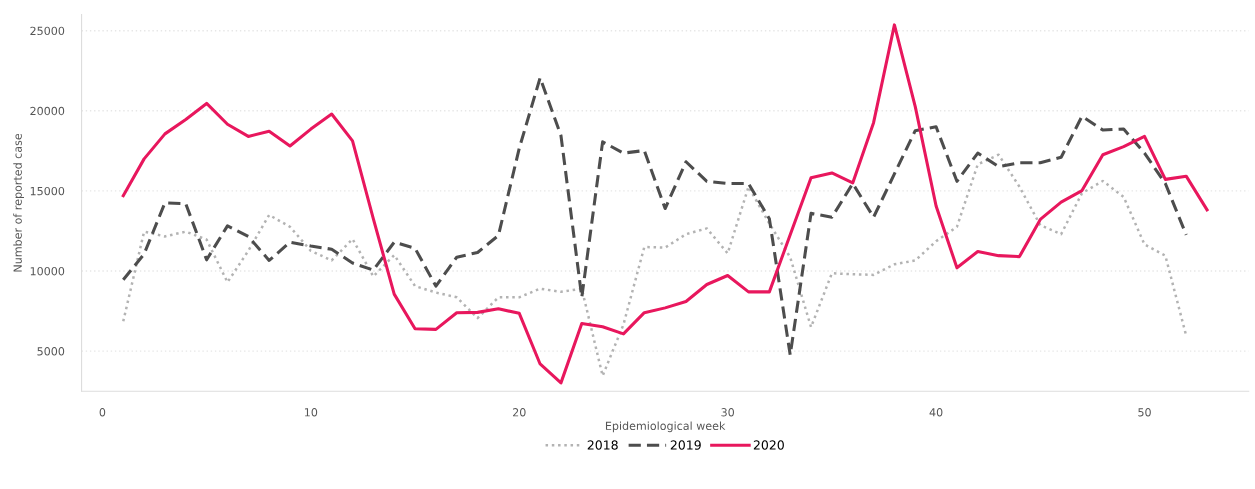 This screenshot has height=489, width=1255. What do you see at coordinates (102, 412) in the screenshot?
I see `x-tick-label: 0` at bounding box center [102, 412].